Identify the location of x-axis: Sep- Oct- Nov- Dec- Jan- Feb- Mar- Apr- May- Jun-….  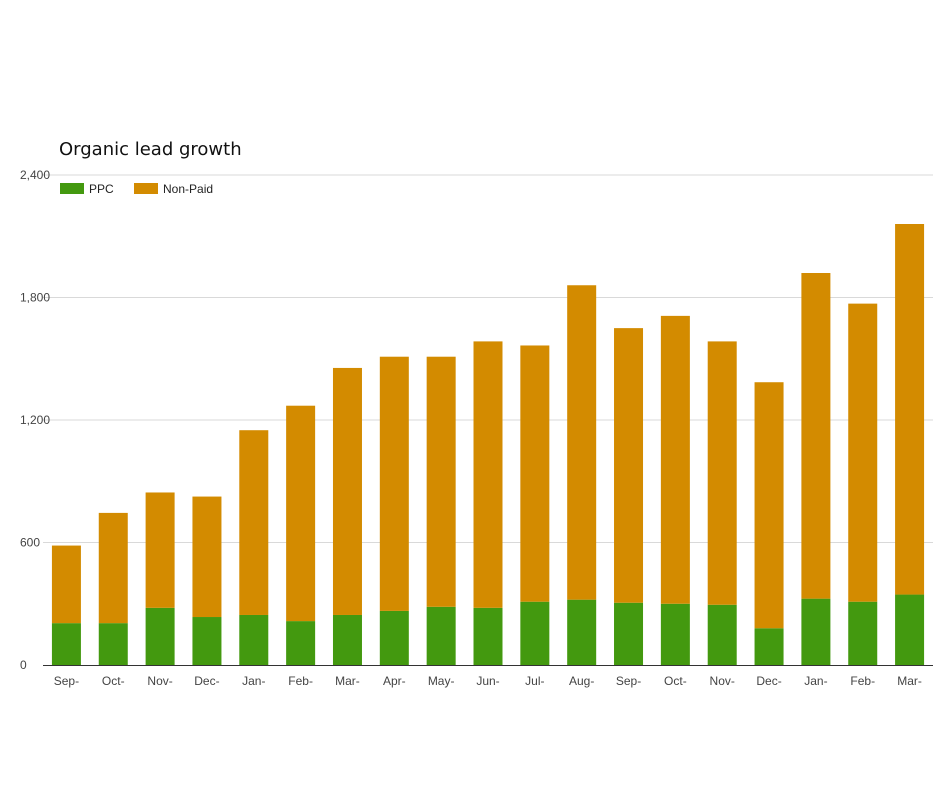
(488, 676).